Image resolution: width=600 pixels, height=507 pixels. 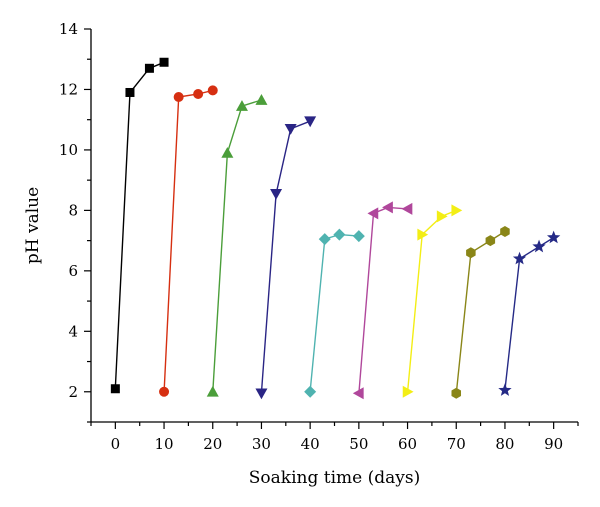 What do you see at coordinates (33, 225) in the screenshot?
I see `y-axis-title: pH value` at bounding box center [33, 225].